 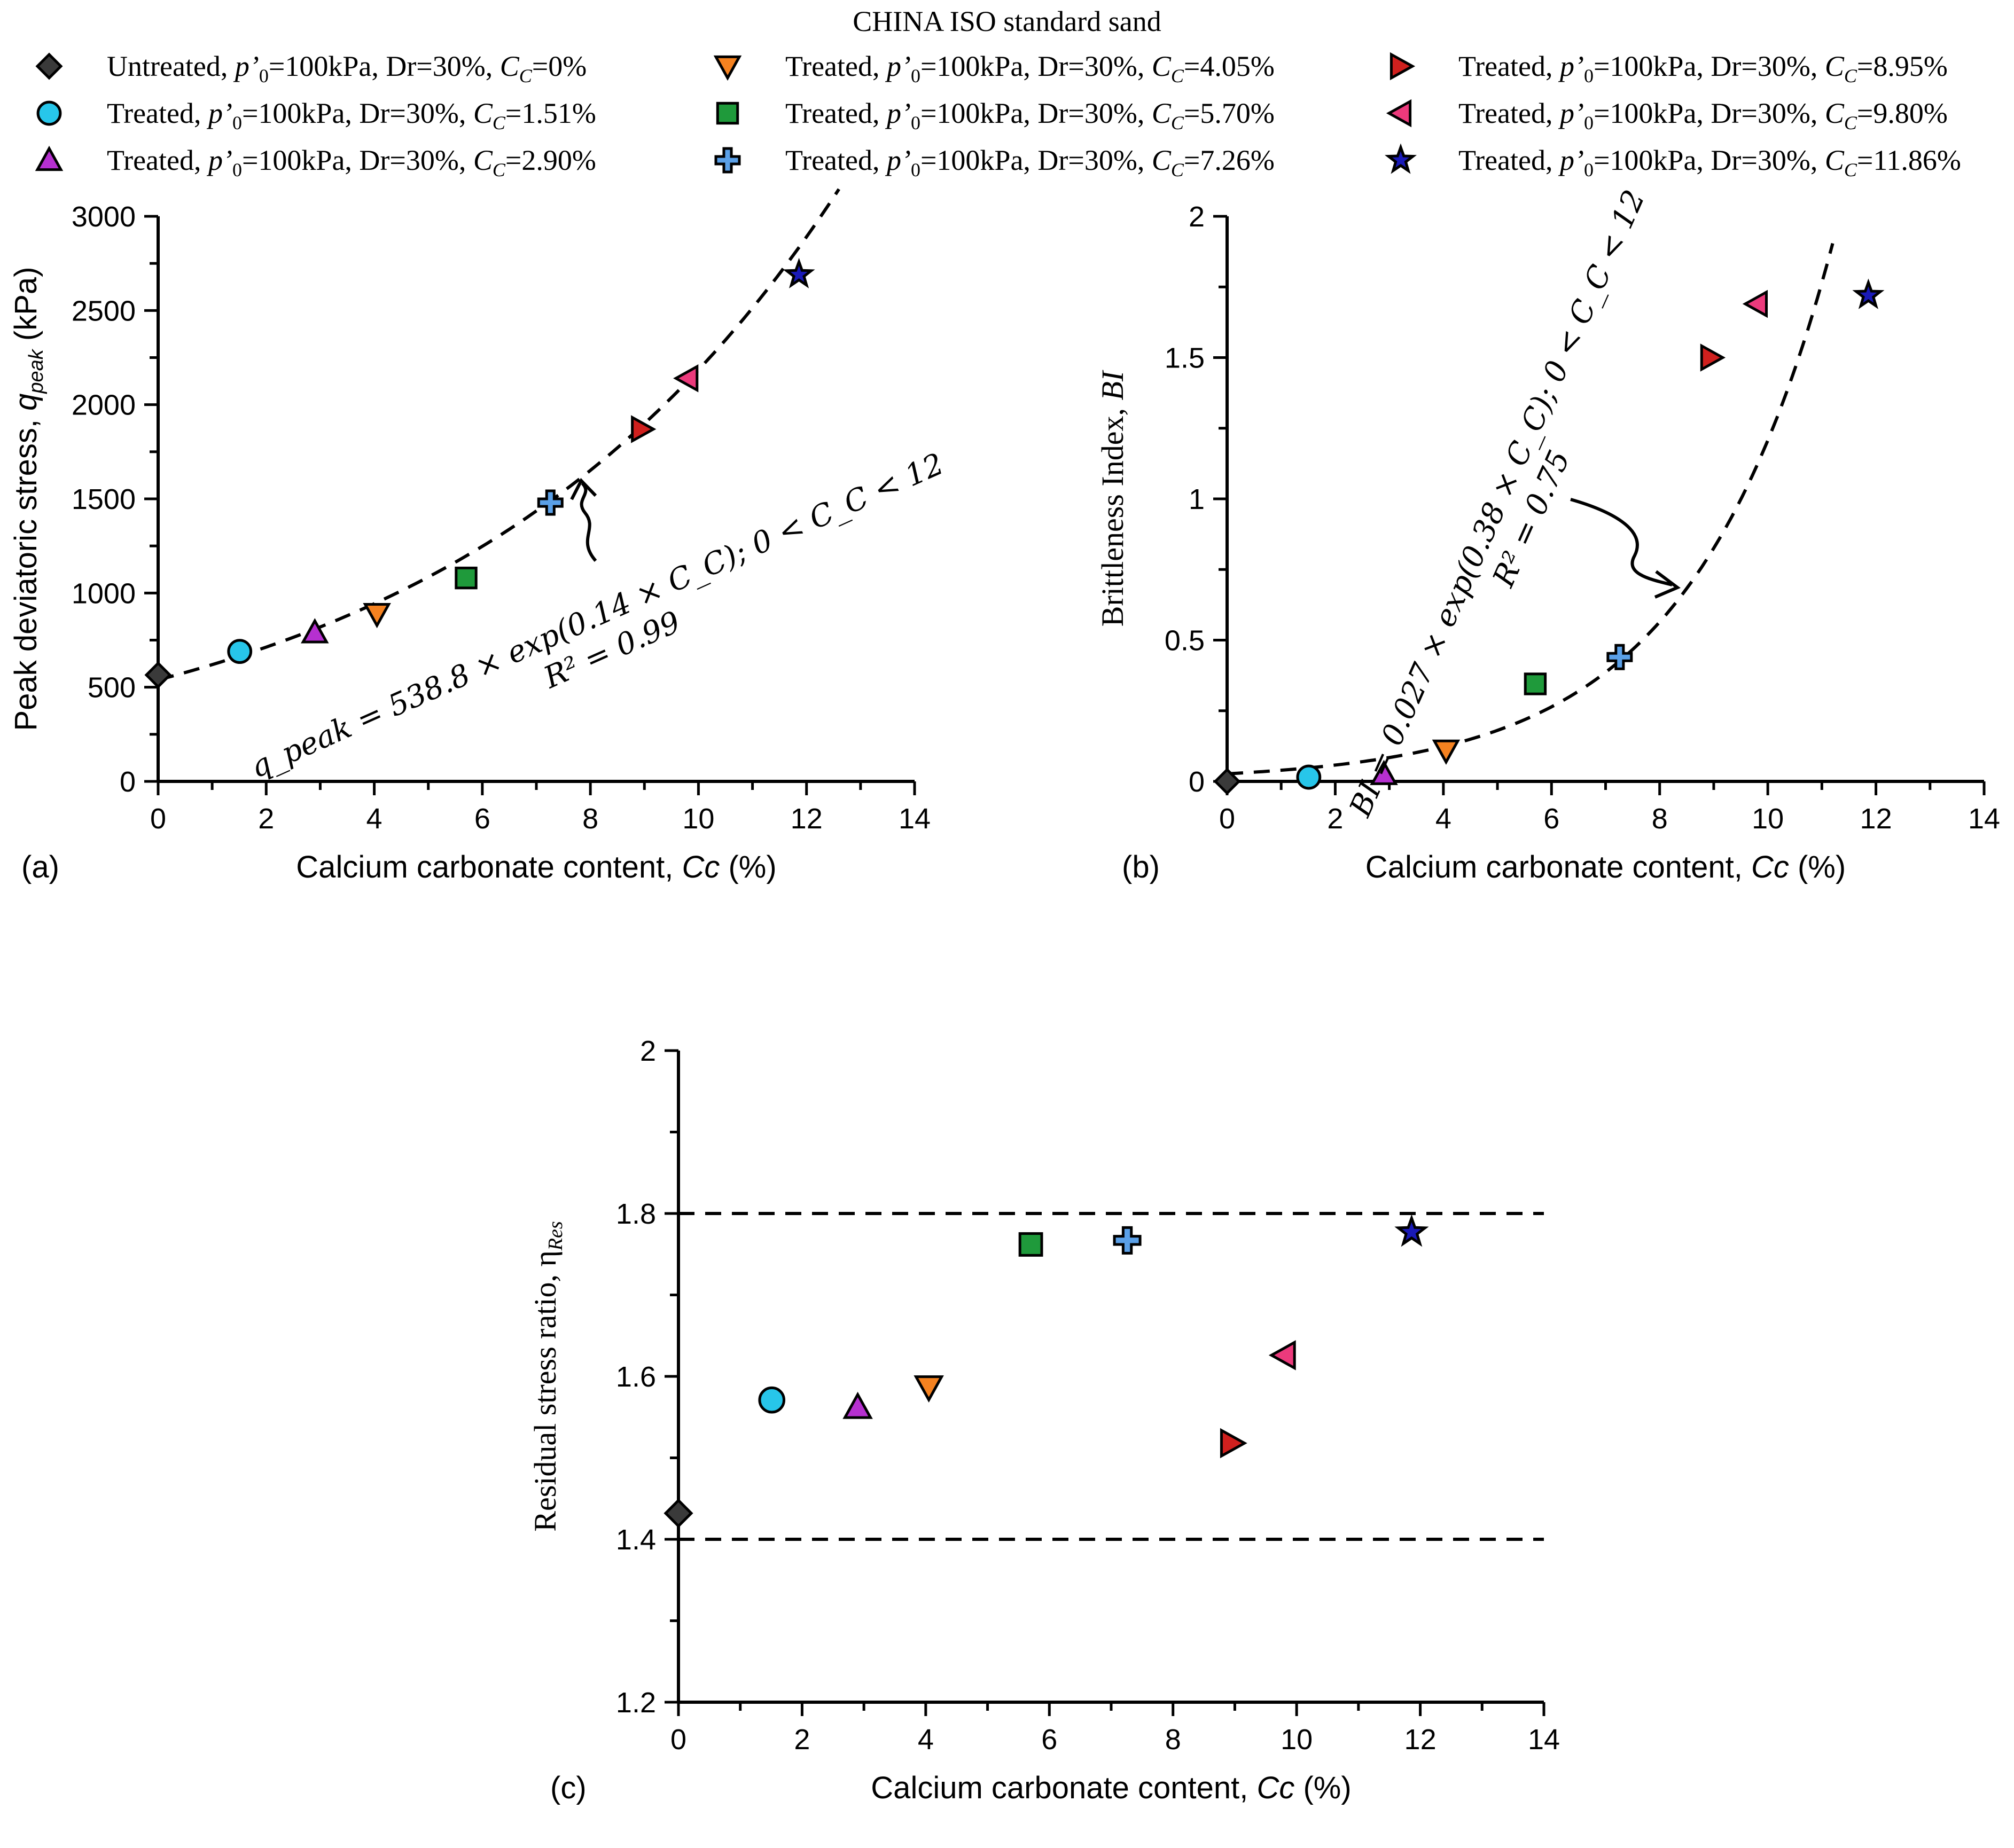 I want to click on y-tick-label: 1.2, so click(x=636, y=1703).